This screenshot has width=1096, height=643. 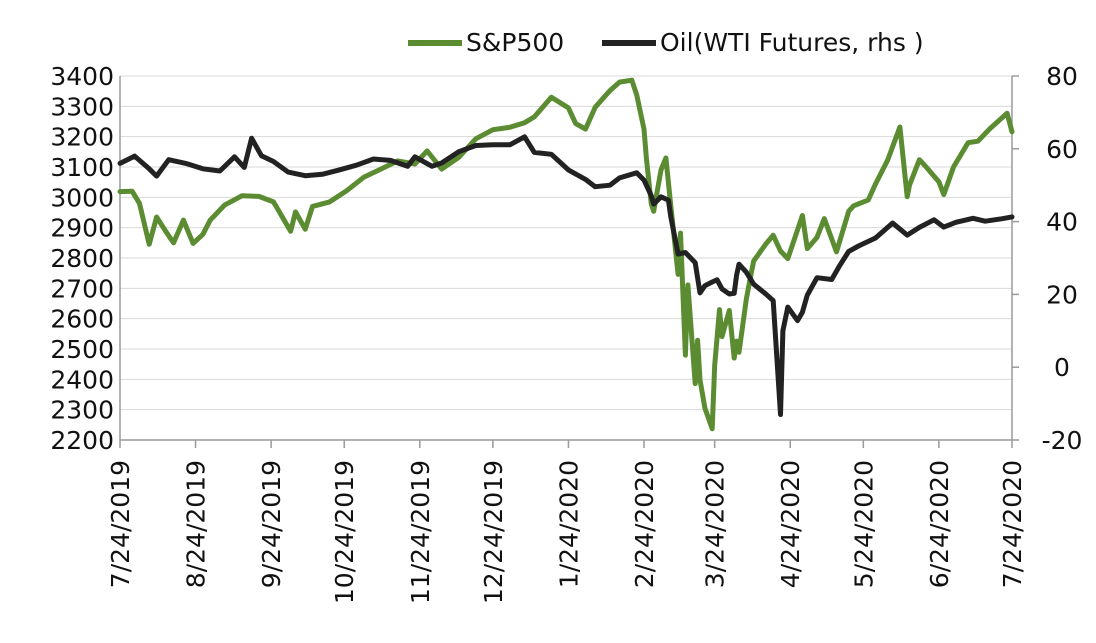 What do you see at coordinates (792, 42) in the screenshot?
I see `legend-label-oil: Oil(WTI Futures, rhs )` at bounding box center [792, 42].